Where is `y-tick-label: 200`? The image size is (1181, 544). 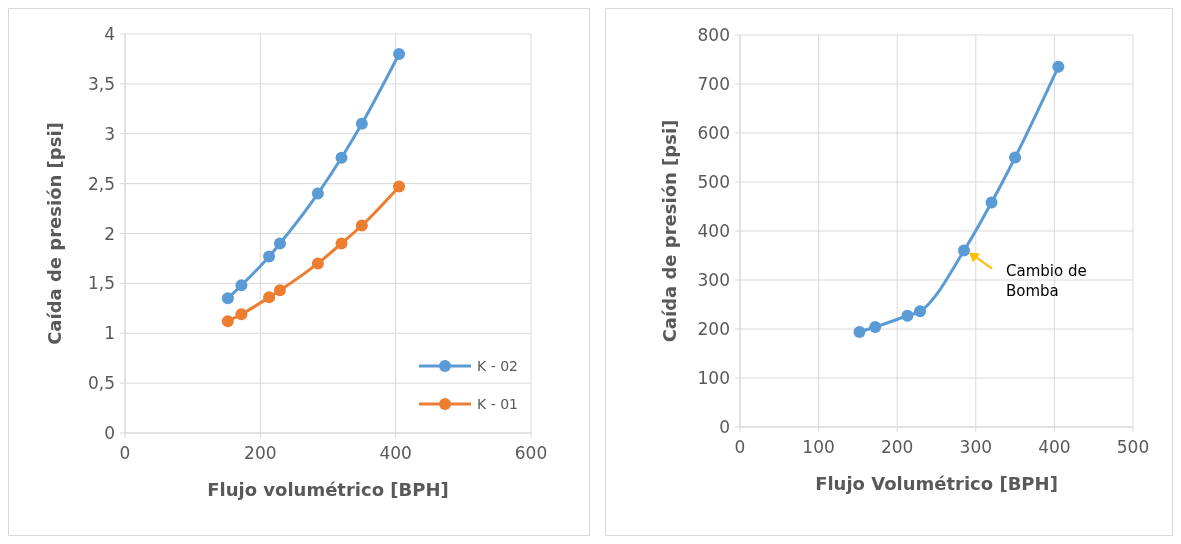
y-tick-label: 200 is located at coordinates (713, 329).